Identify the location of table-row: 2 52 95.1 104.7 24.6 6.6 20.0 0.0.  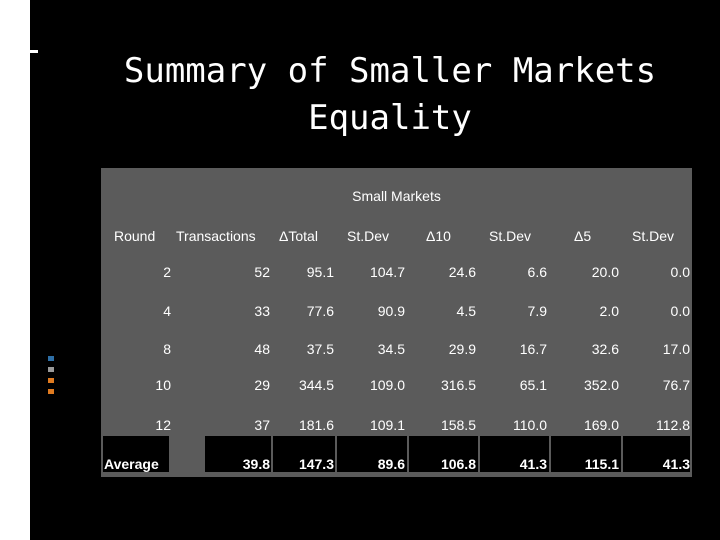
(396, 279).